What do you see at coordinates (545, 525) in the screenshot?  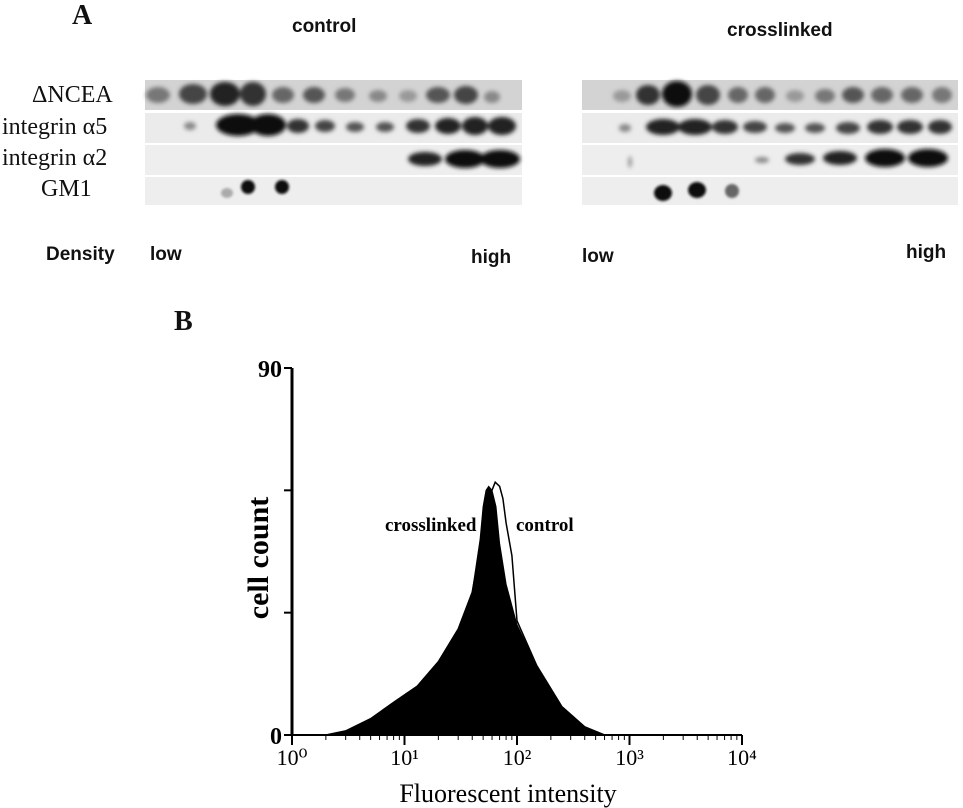 I see `control-annotation: control` at bounding box center [545, 525].